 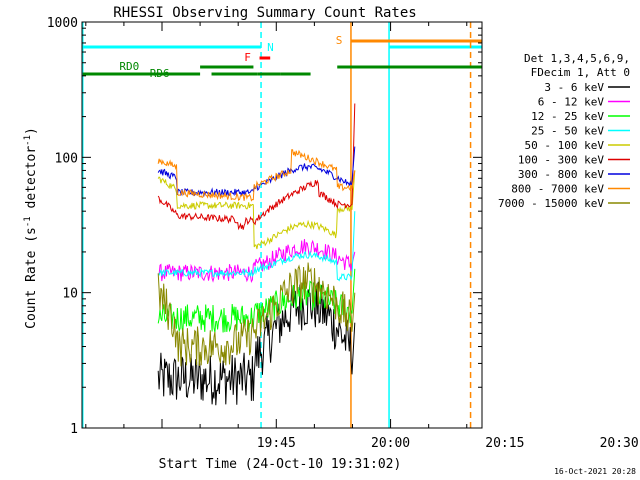 What do you see at coordinates (565, 145) in the screenshot?
I see `legend-label: 50 - 100 keV` at bounding box center [565, 145].